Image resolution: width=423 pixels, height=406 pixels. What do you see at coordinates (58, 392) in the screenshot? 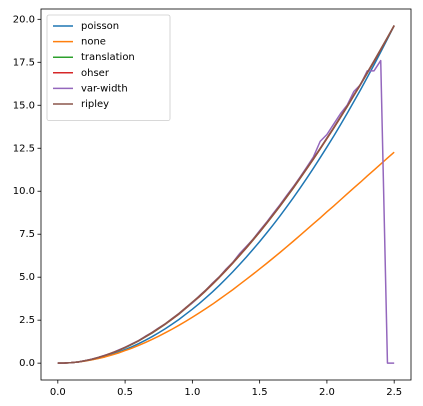
I see `x-tick-label: 0.0` at bounding box center [58, 392].